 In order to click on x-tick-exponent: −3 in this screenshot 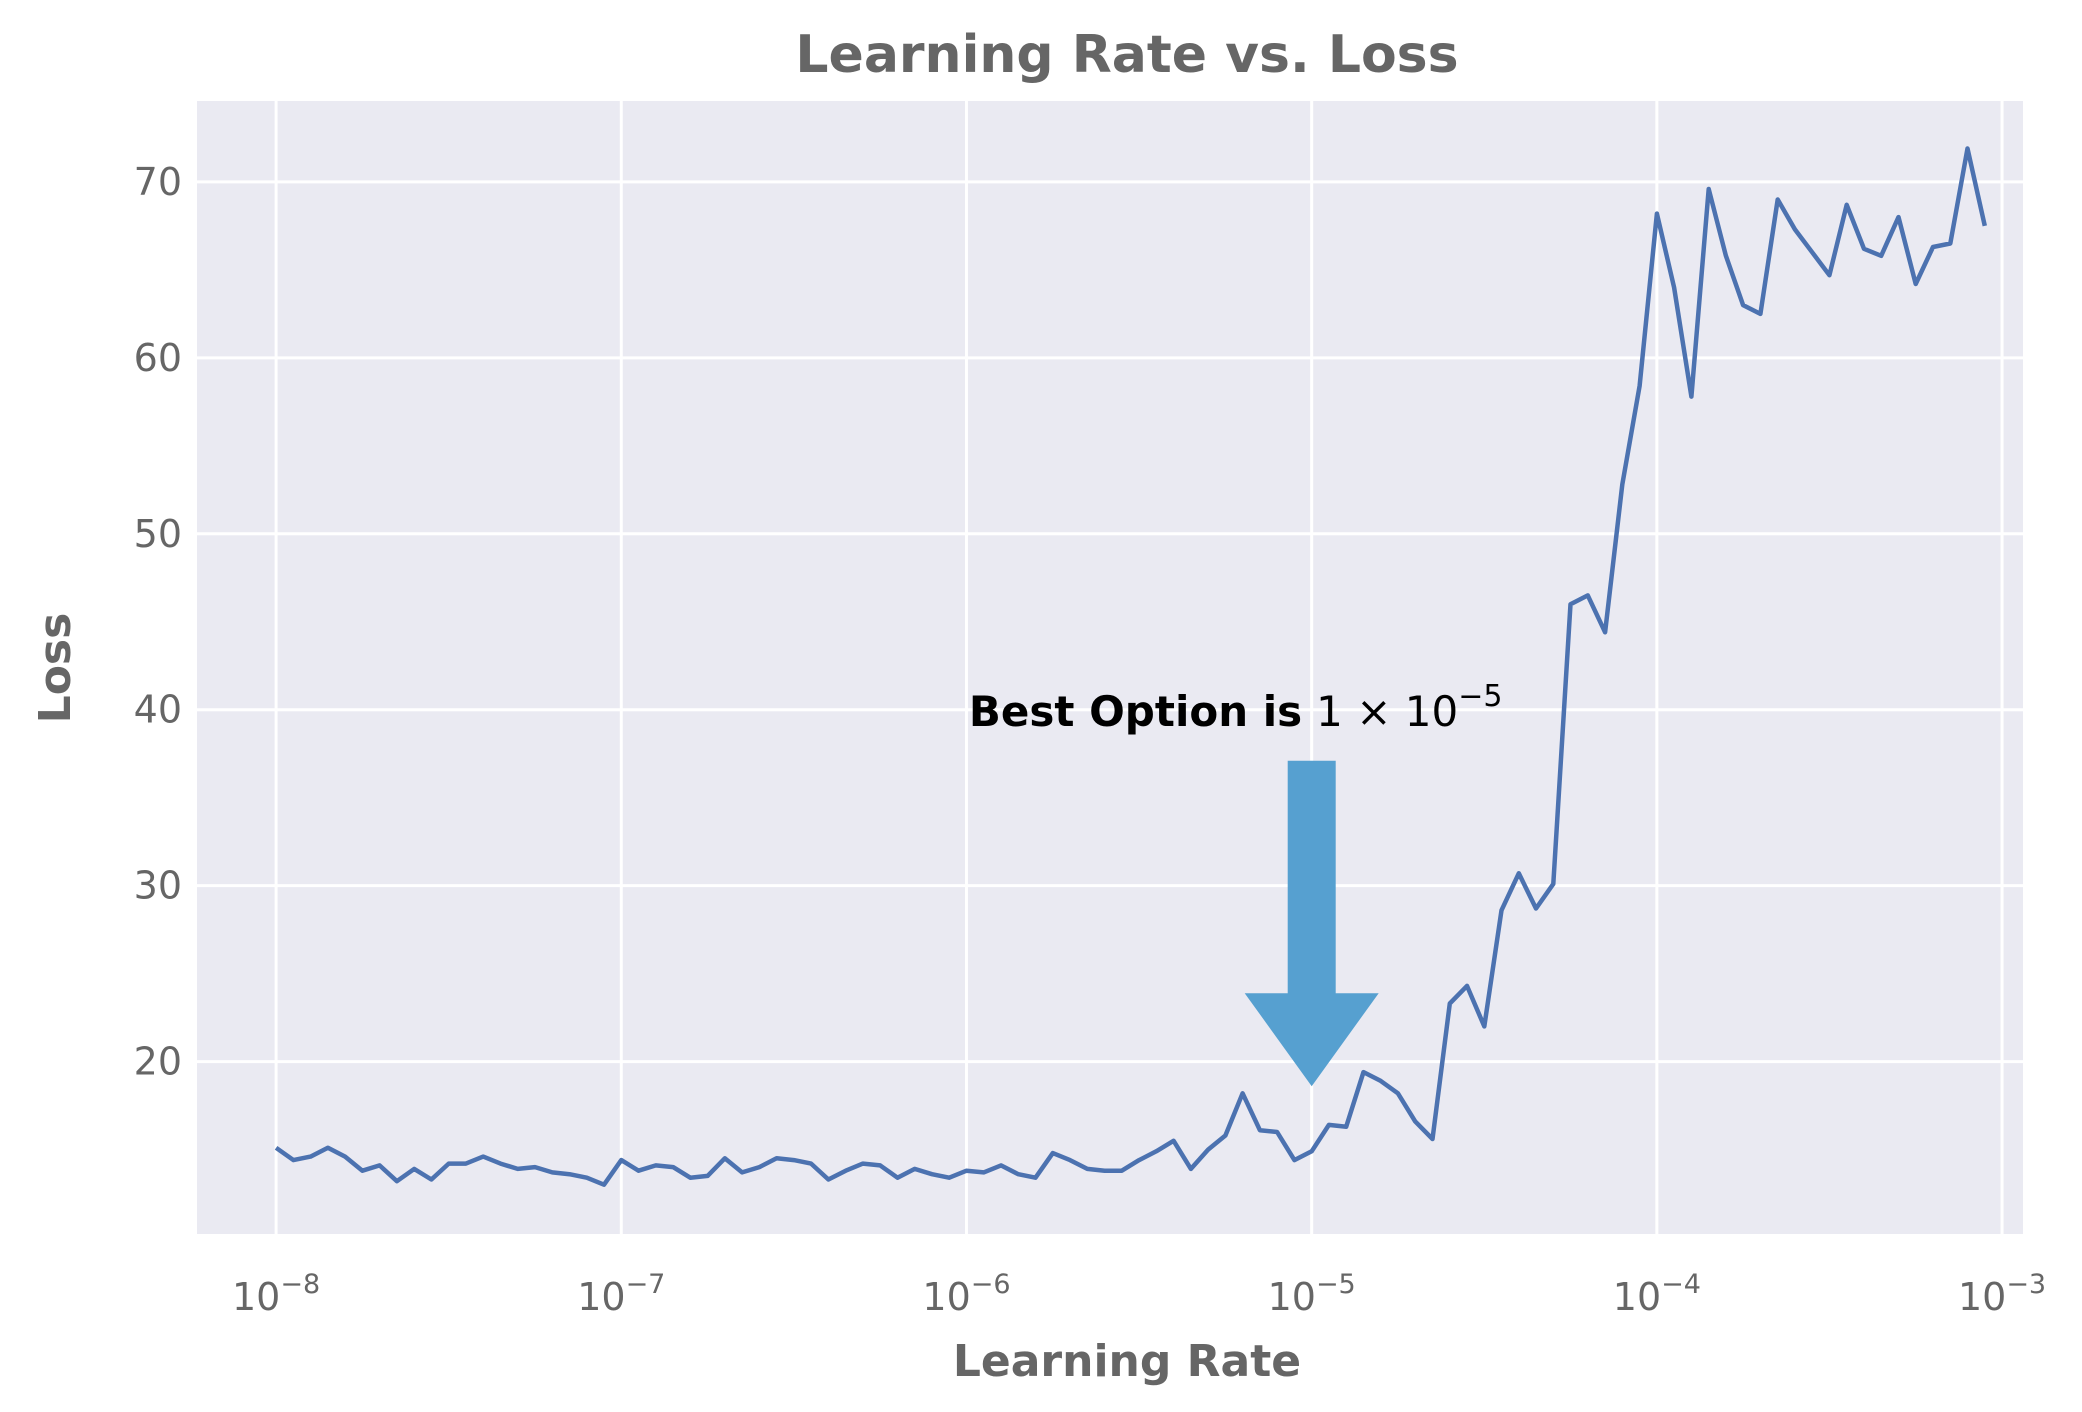, I will do `click(2026, 1284)`.